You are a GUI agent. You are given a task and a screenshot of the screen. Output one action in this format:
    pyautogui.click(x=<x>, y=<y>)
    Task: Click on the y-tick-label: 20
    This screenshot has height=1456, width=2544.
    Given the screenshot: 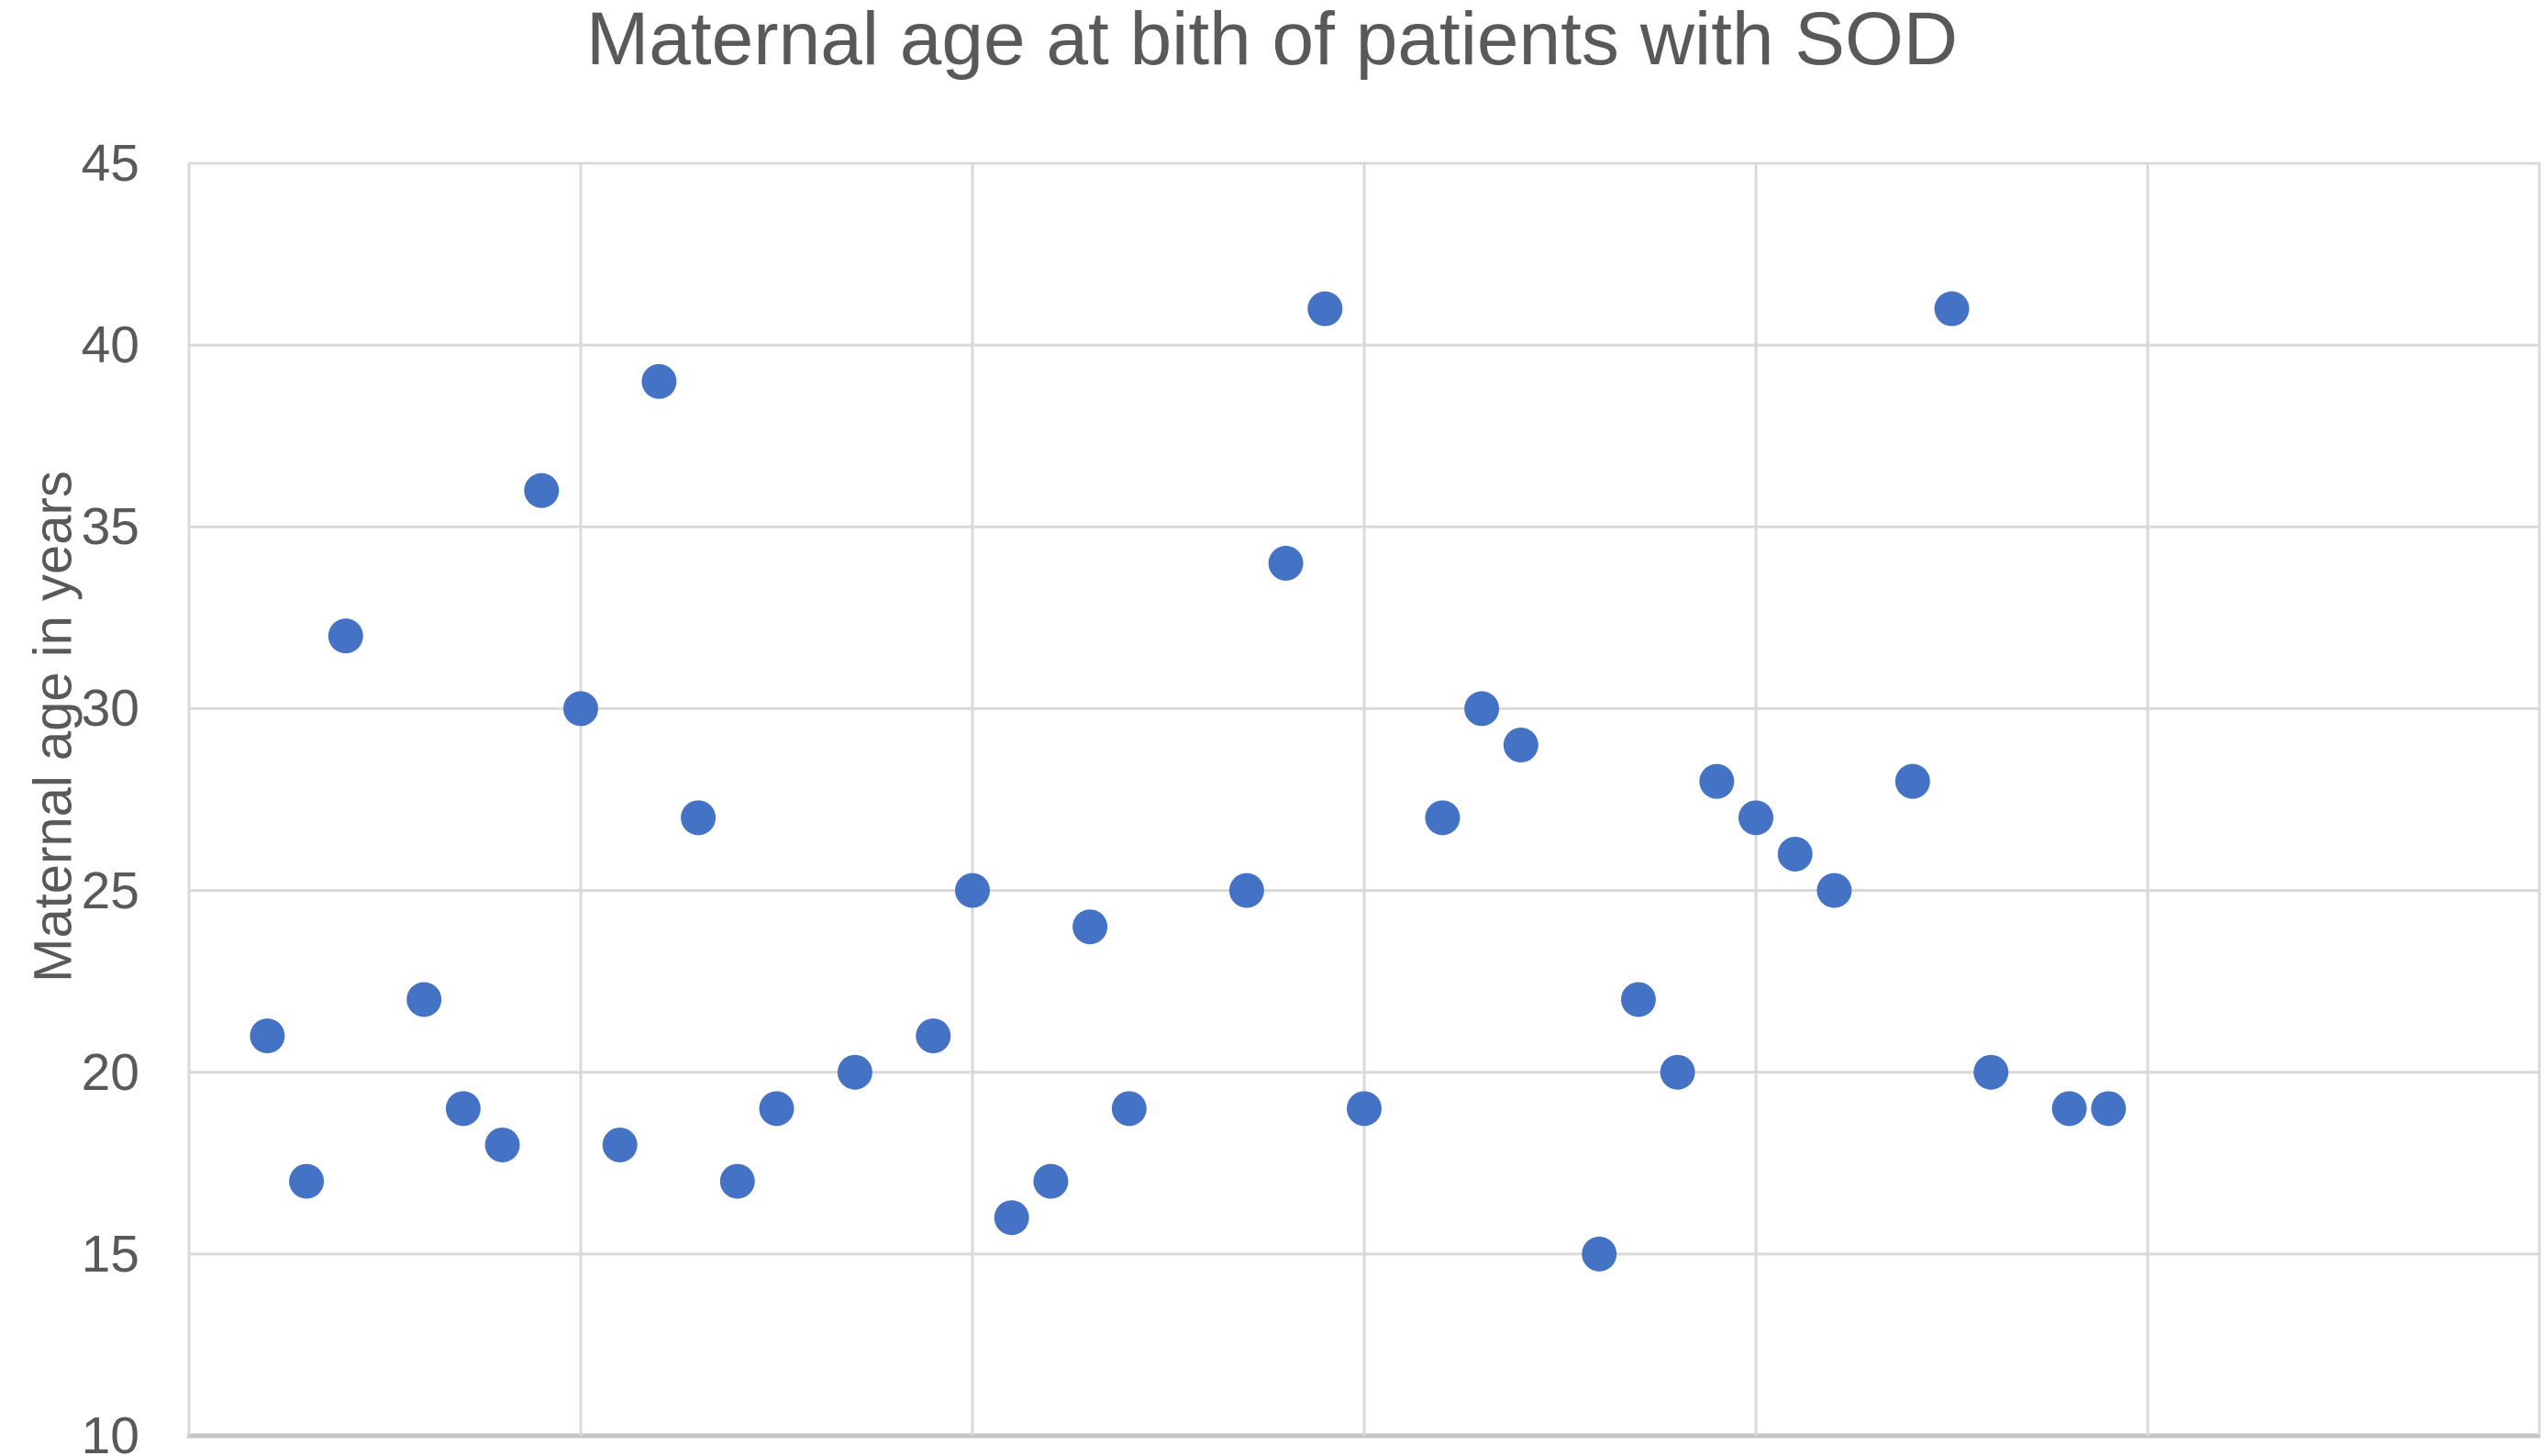 What is the action you would take?
    pyautogui.click(x=110, y=1072)
    